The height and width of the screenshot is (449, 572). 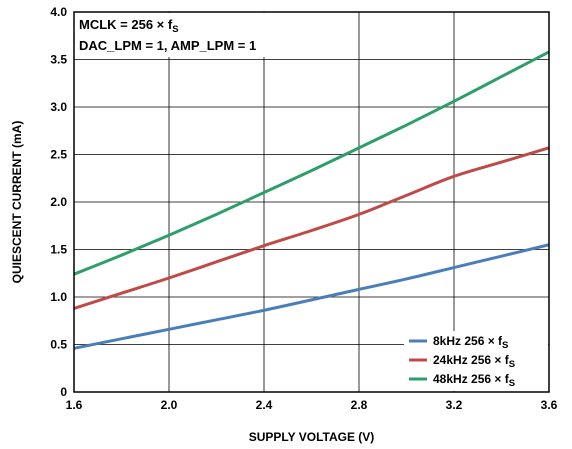 I want to click on y-tick-label: 1.5, so click(x=58, y=250).